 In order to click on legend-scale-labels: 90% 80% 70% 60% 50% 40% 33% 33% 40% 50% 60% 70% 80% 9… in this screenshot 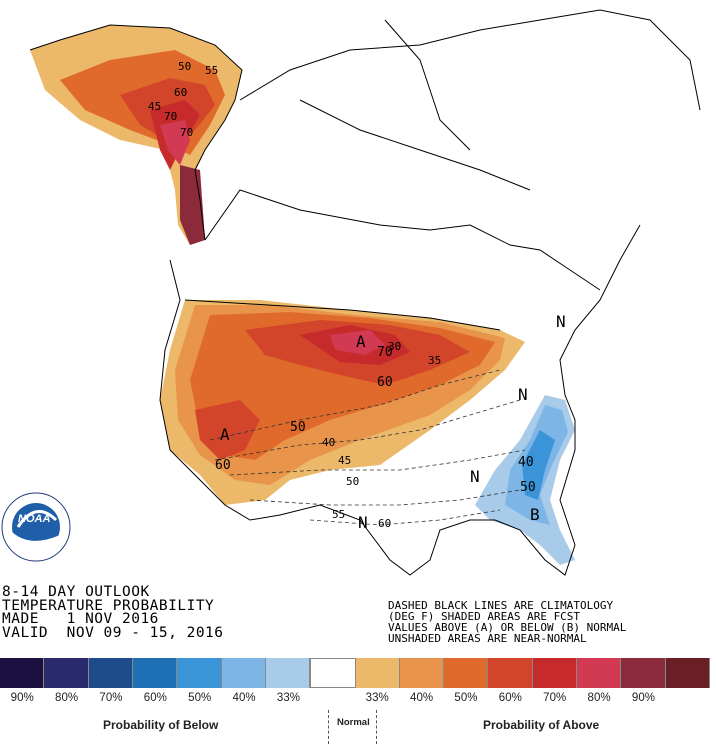, I will do `click(355, 698)`.